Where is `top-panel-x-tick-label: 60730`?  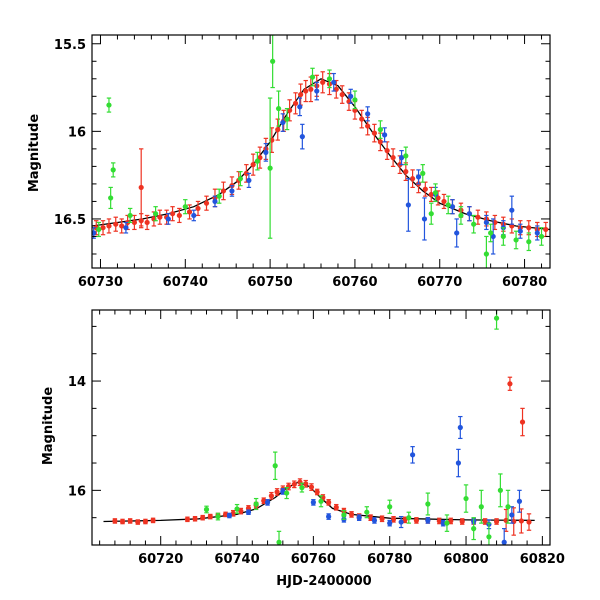 top-panel-x-tick-label: 60730 is located at coordinates (100, 282).